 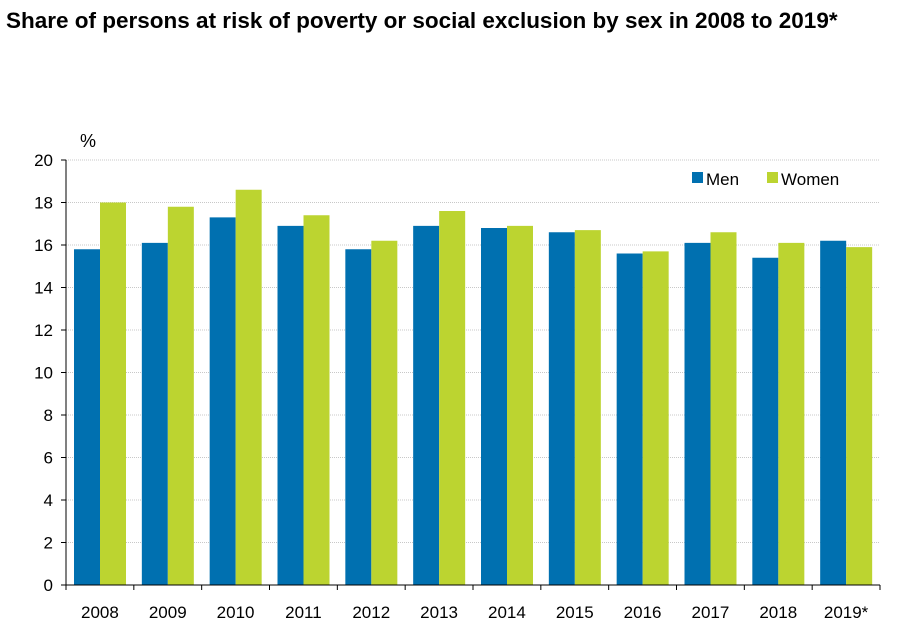 What do you see at coordinates (384, 412) in the screenshot?
I see `bar-women-2012` at bounding box center [384, 412].